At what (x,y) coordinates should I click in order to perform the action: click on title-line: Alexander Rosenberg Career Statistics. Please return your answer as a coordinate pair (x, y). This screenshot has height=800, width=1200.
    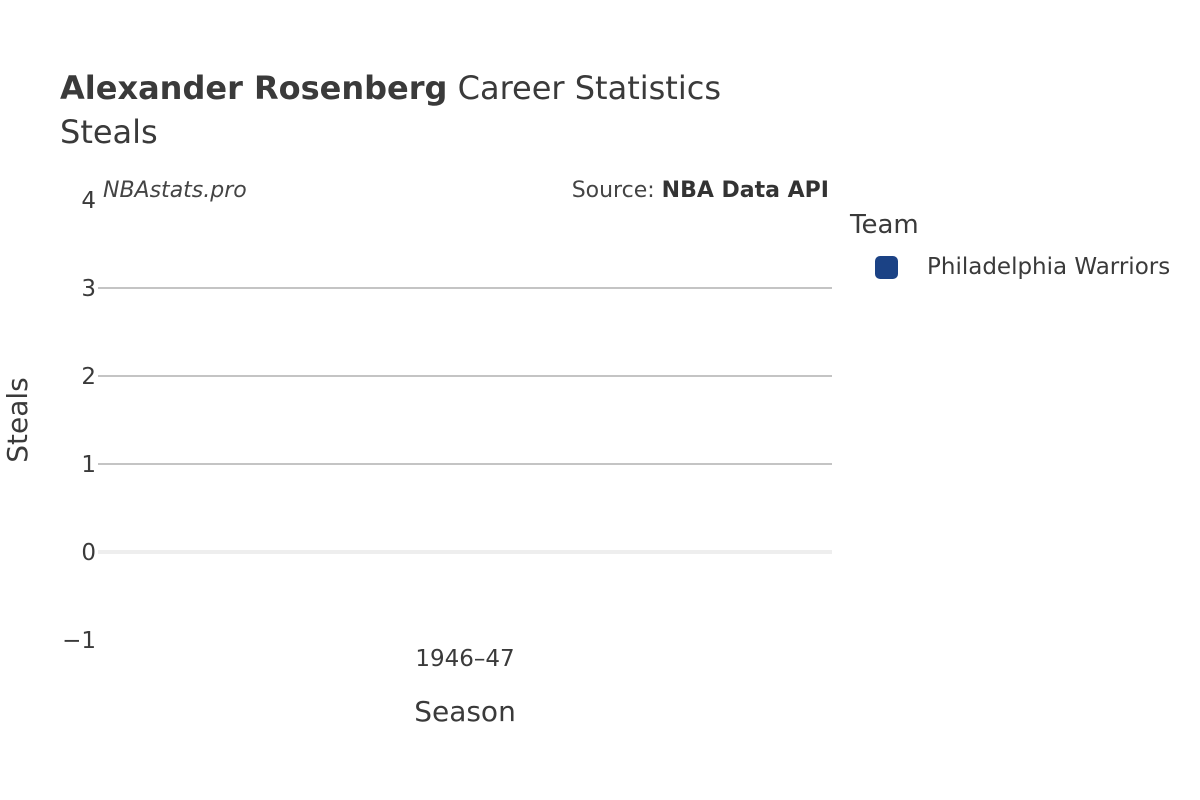
    Looking at the image, I should click on (390, 88).